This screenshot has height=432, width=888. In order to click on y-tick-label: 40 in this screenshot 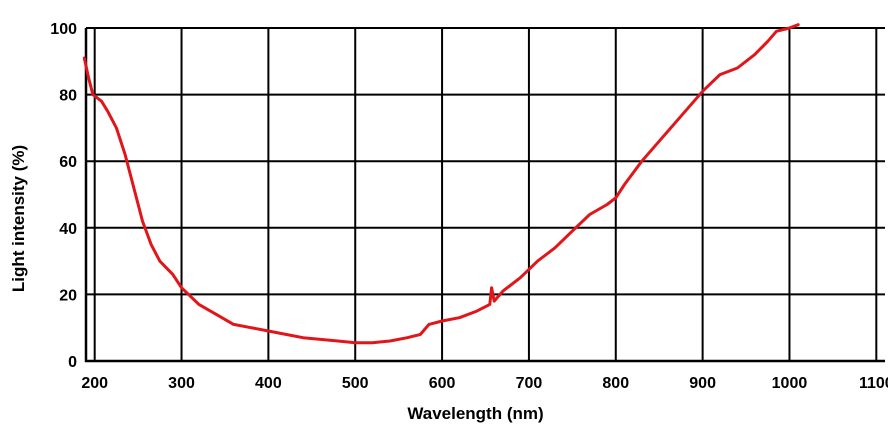, I will do `click(68, 229)`.